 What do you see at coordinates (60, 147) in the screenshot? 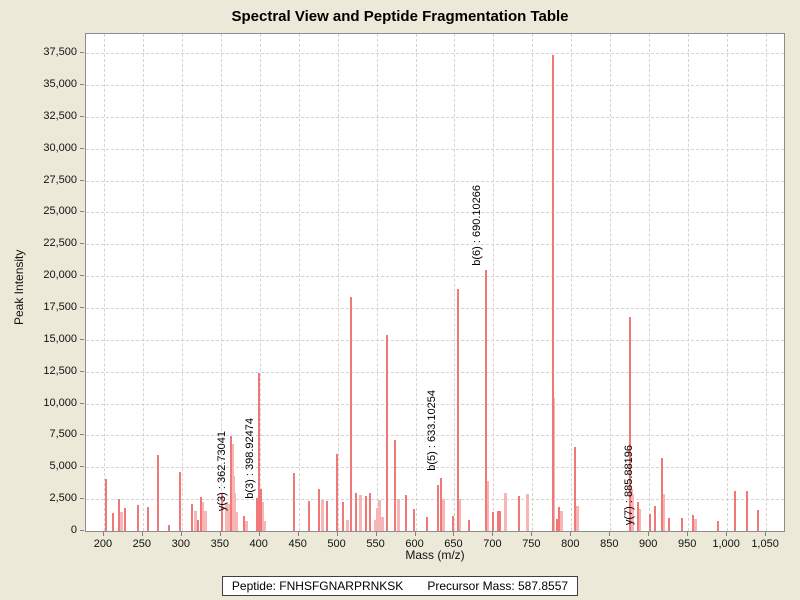
I see `y-tick-label: 30,000` at bounding box center [60, 147].